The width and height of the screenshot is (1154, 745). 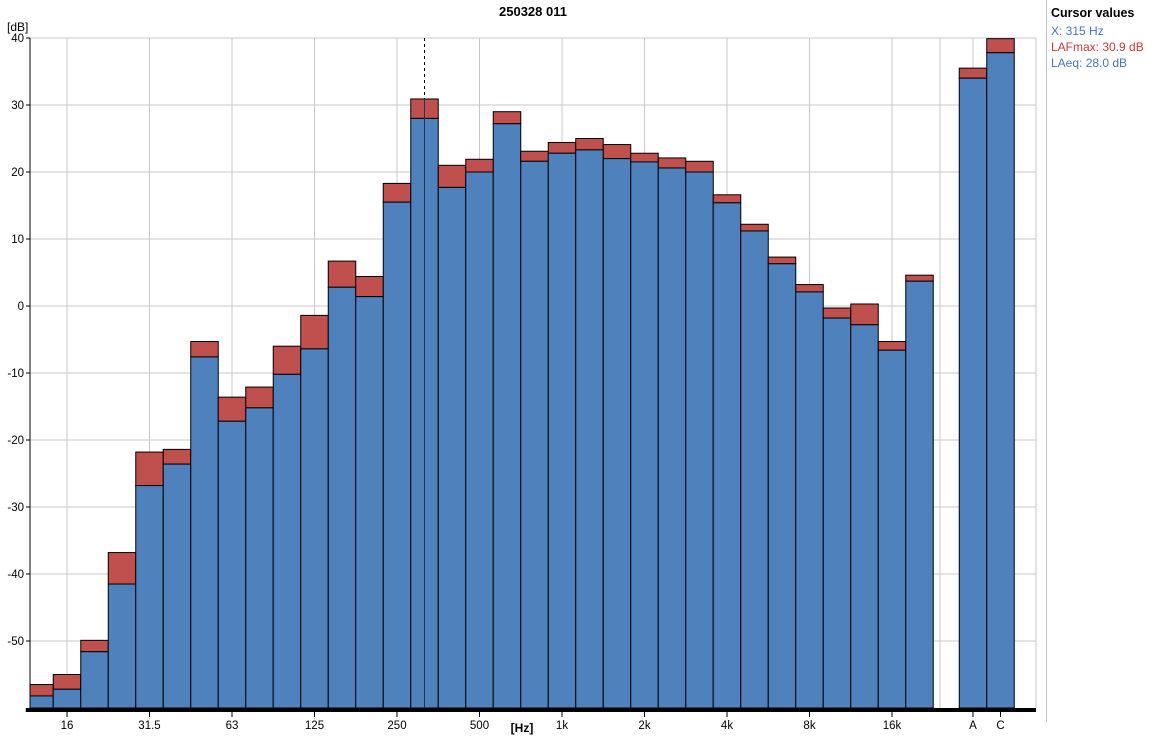 I want to click on bar-laeq-5k, so click(x=754, y=469).